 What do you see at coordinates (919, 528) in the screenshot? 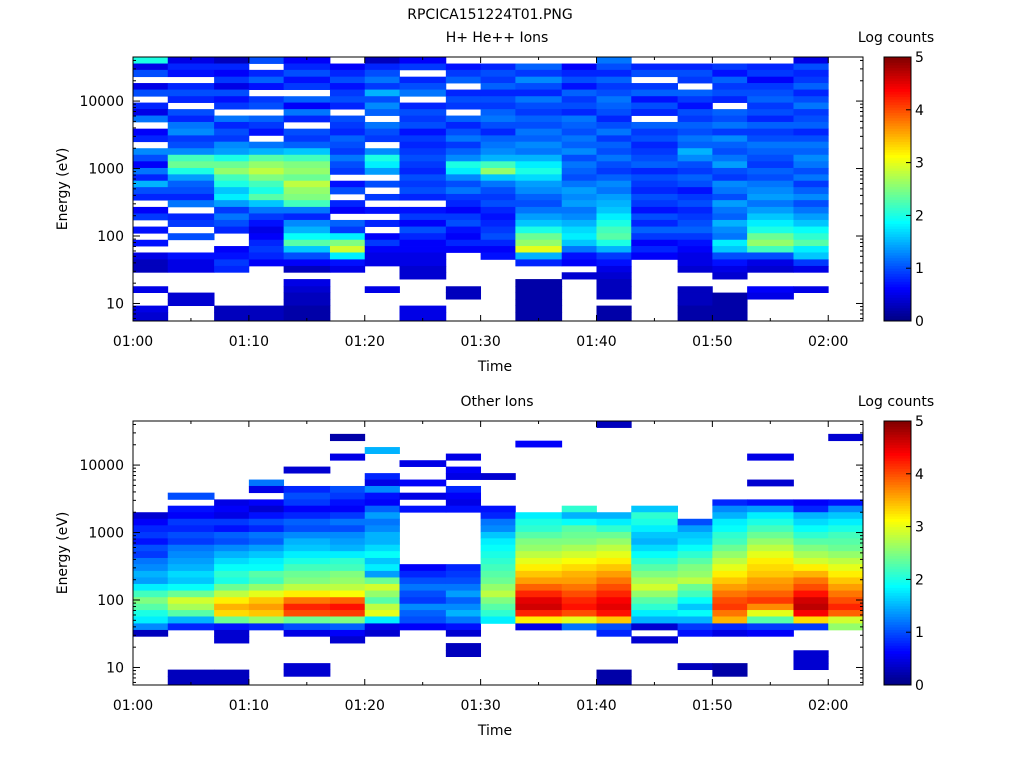
I see `colorbar-tick-label: 3` at bounding box center [919, 528].